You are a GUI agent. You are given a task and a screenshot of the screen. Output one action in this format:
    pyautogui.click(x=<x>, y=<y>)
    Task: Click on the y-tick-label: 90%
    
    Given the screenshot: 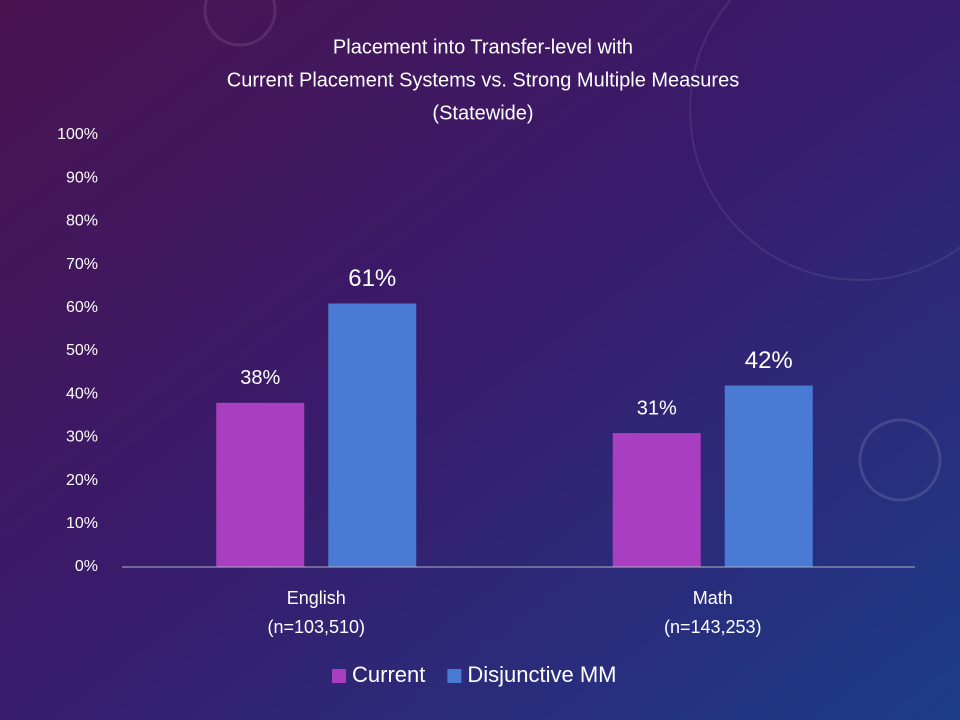 What is the action you would take?
    pyautogui.click(x=82, y=177)
    